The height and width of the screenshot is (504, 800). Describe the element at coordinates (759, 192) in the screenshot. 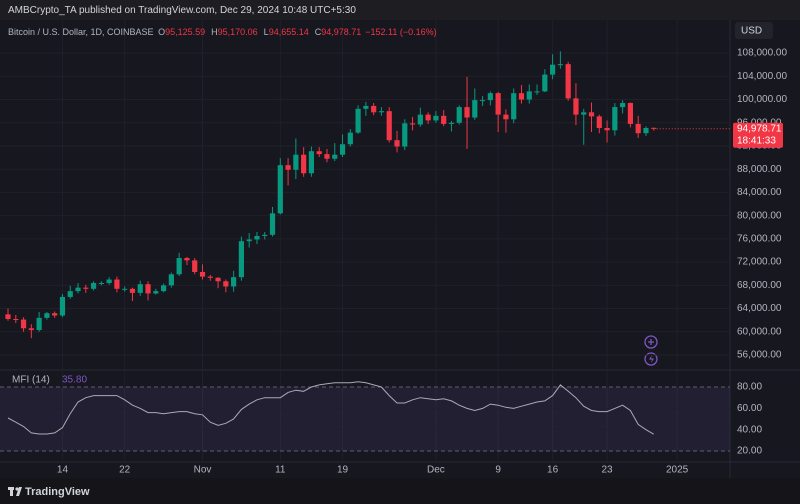

I see `y-tick-label: 84,000.00` at that location.